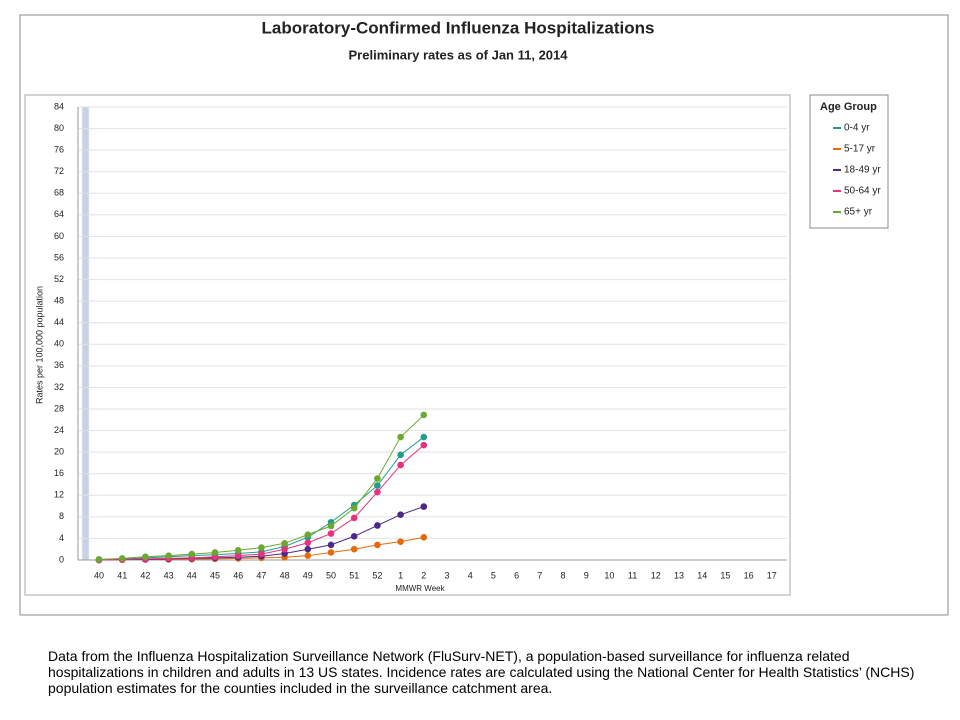 Image resolution: width=960 pixels, height=720 pixels. What do you see at coordinates (862, 191) in the screenshot?
I see `legend-label: 50-64 yr` at bounding box center [862, 191].